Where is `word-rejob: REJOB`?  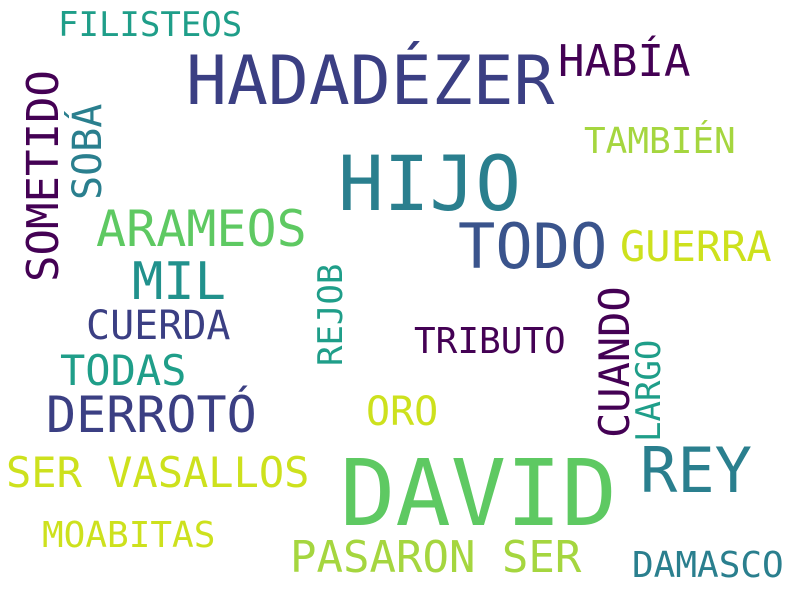
word-rejob: REJOB is located at coordinates (331, 314).